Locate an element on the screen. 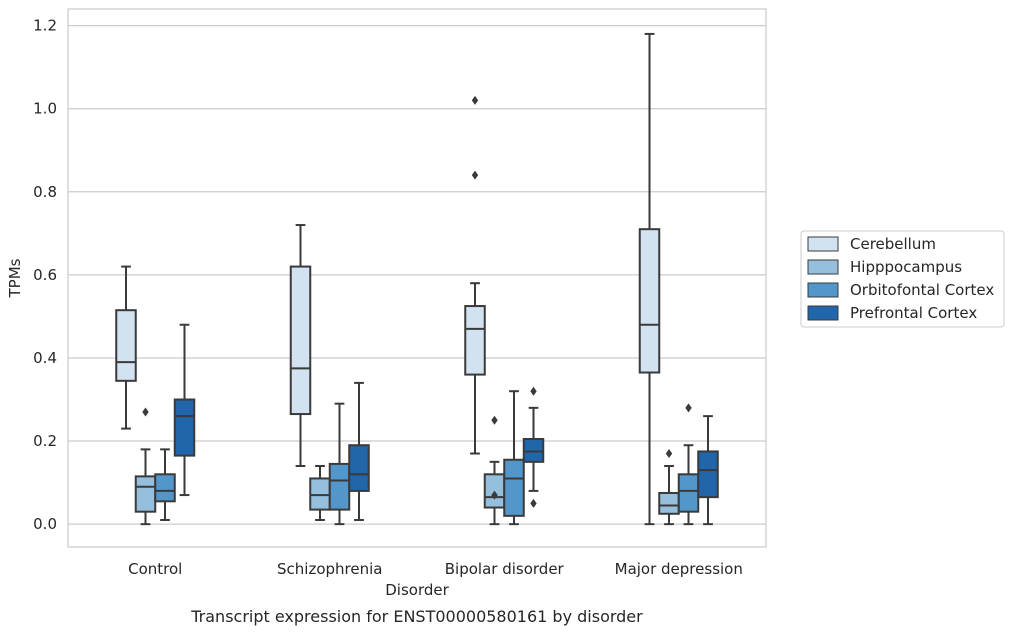  x-axis-label: Disorder is located at coordinates (417, 590).